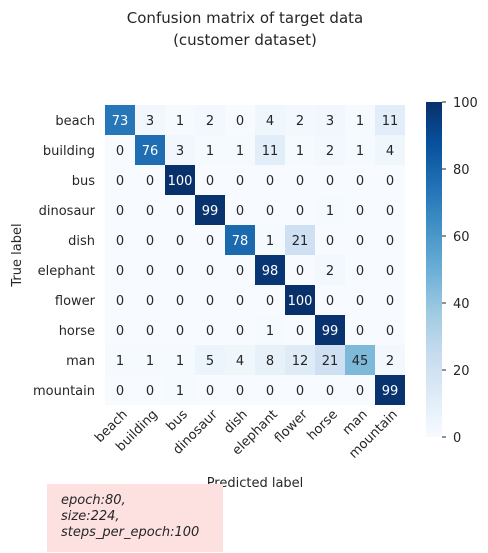 The height and width of the screenshot is (553, 488). What do you see at coordinates (330, 361) in the screenshot?
I see `cell-value-label: 21` at bounding box center [330, 361].